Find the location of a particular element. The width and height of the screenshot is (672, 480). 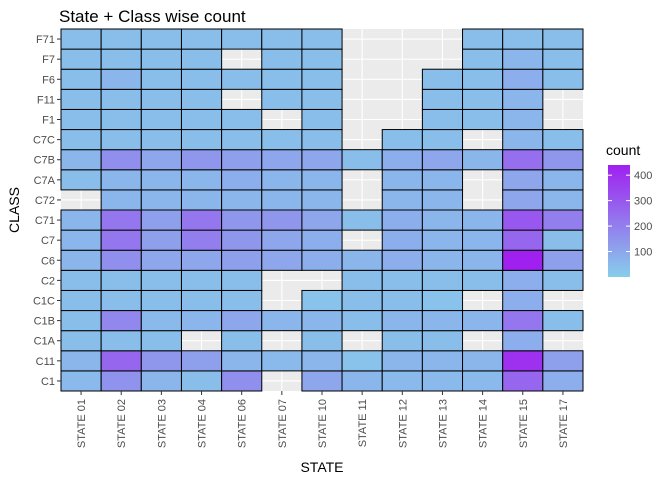

y-tick-label: F7 is located at coordinates (48, 60).